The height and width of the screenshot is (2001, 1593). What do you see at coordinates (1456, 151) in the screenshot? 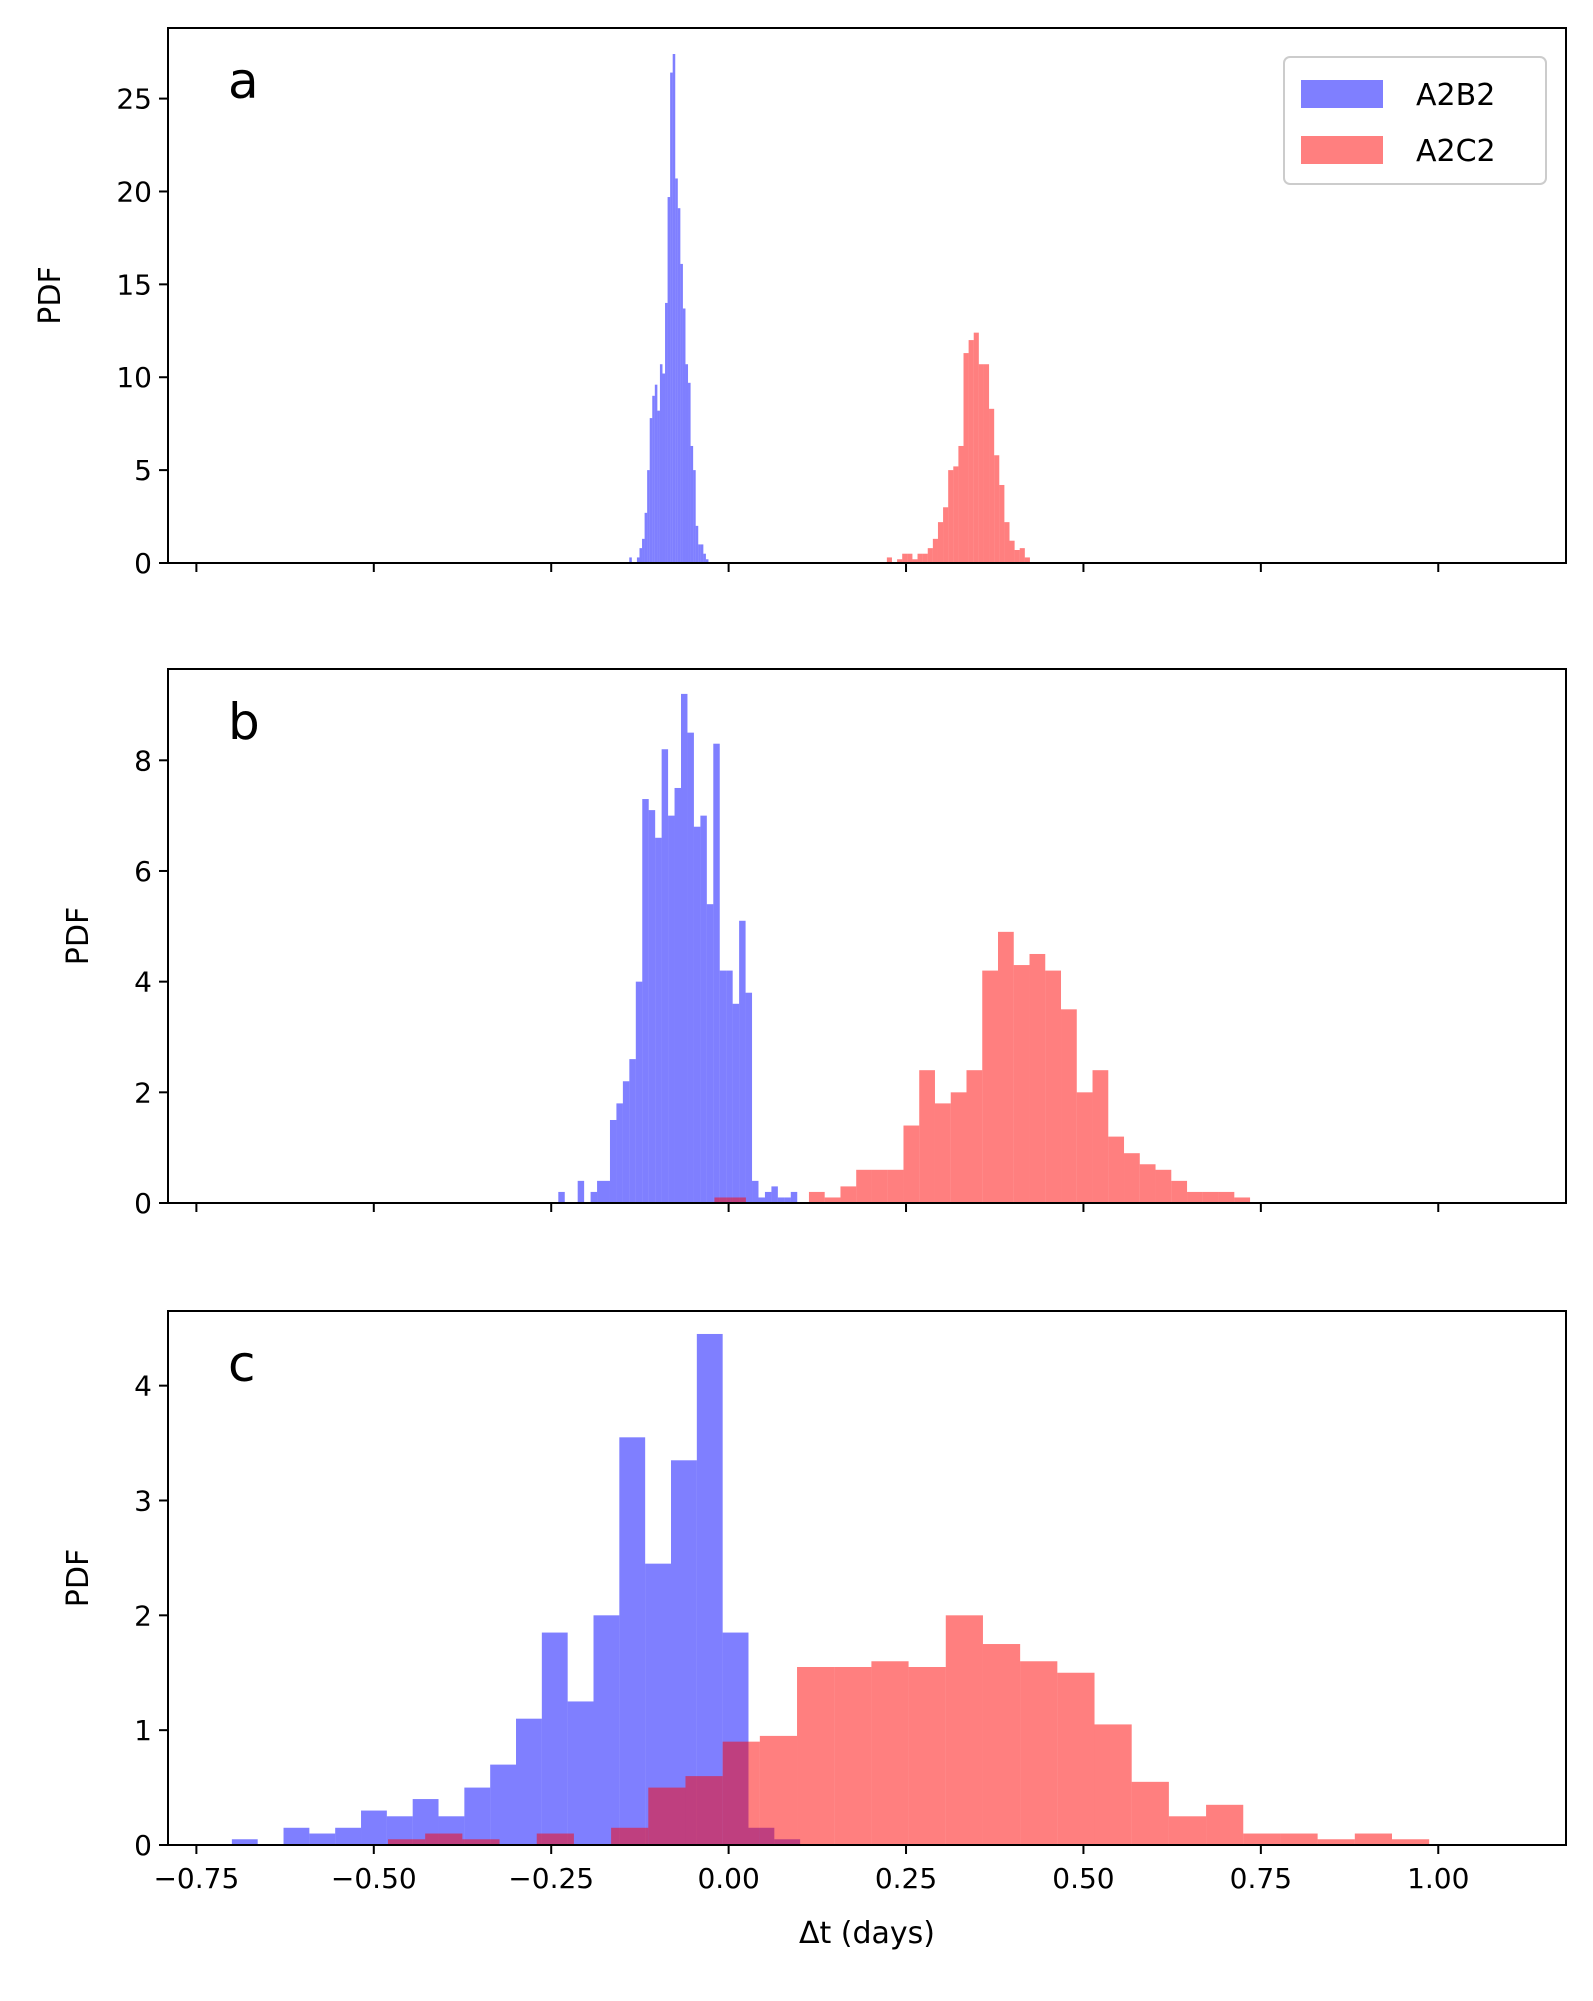
I see `legend-label-a2c2: A2C2` at bounding box center [1456, 151].